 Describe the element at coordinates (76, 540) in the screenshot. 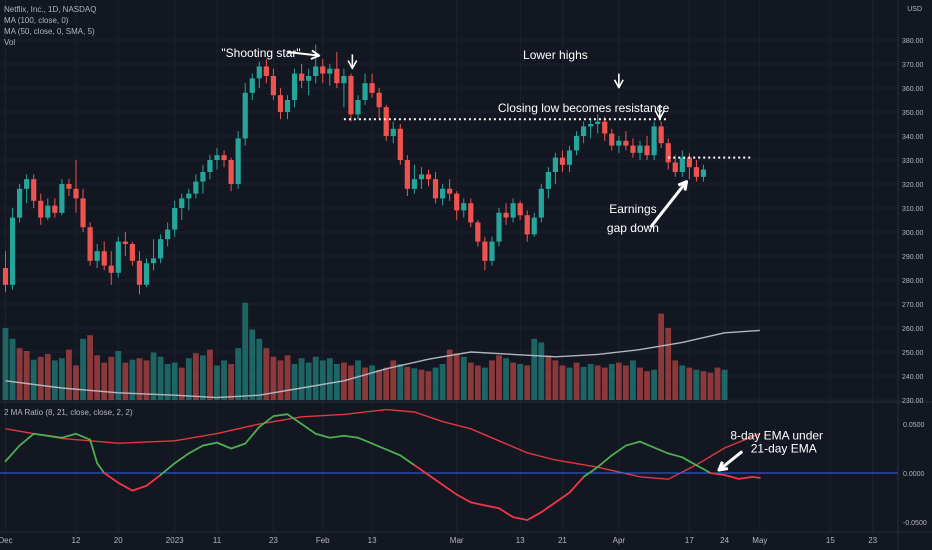

I see `time-tick-label: 12` at that location.